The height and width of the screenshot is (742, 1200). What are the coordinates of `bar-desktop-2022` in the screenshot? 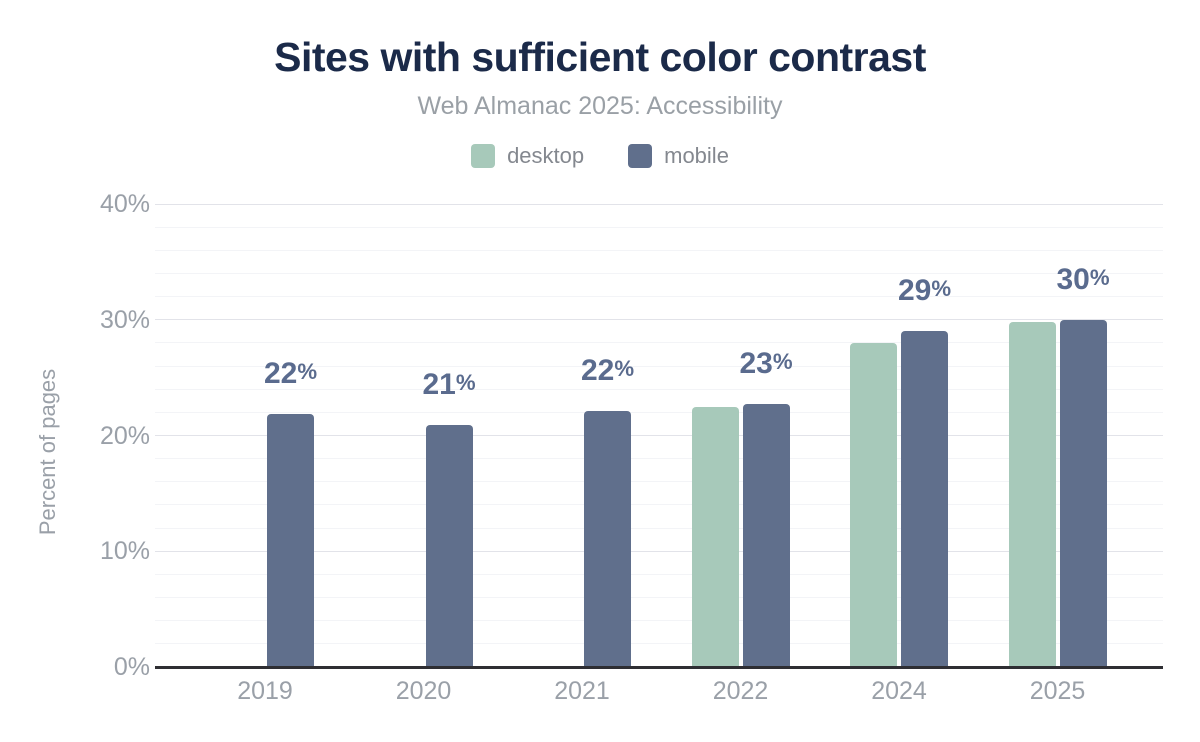 It's located at (715, 536).